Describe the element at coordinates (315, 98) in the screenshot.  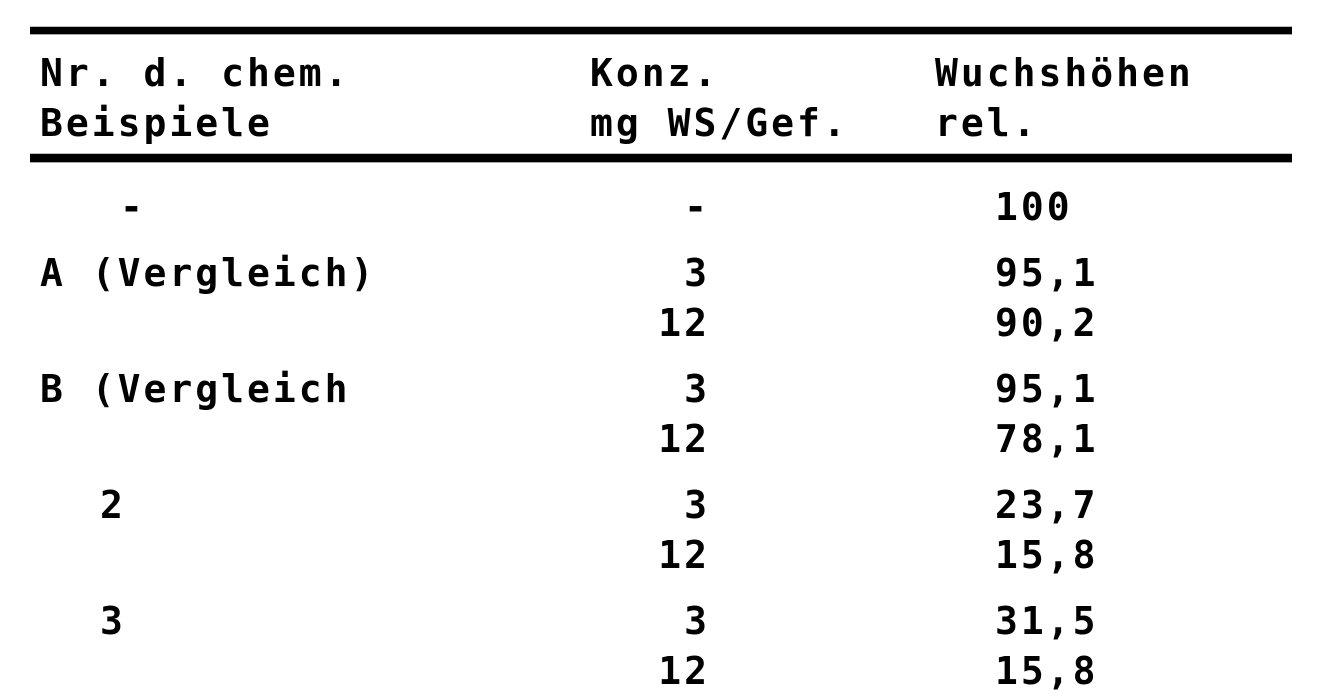
I see `column-header-beispiele: Nr. d. chem. Beispiele` at that location.